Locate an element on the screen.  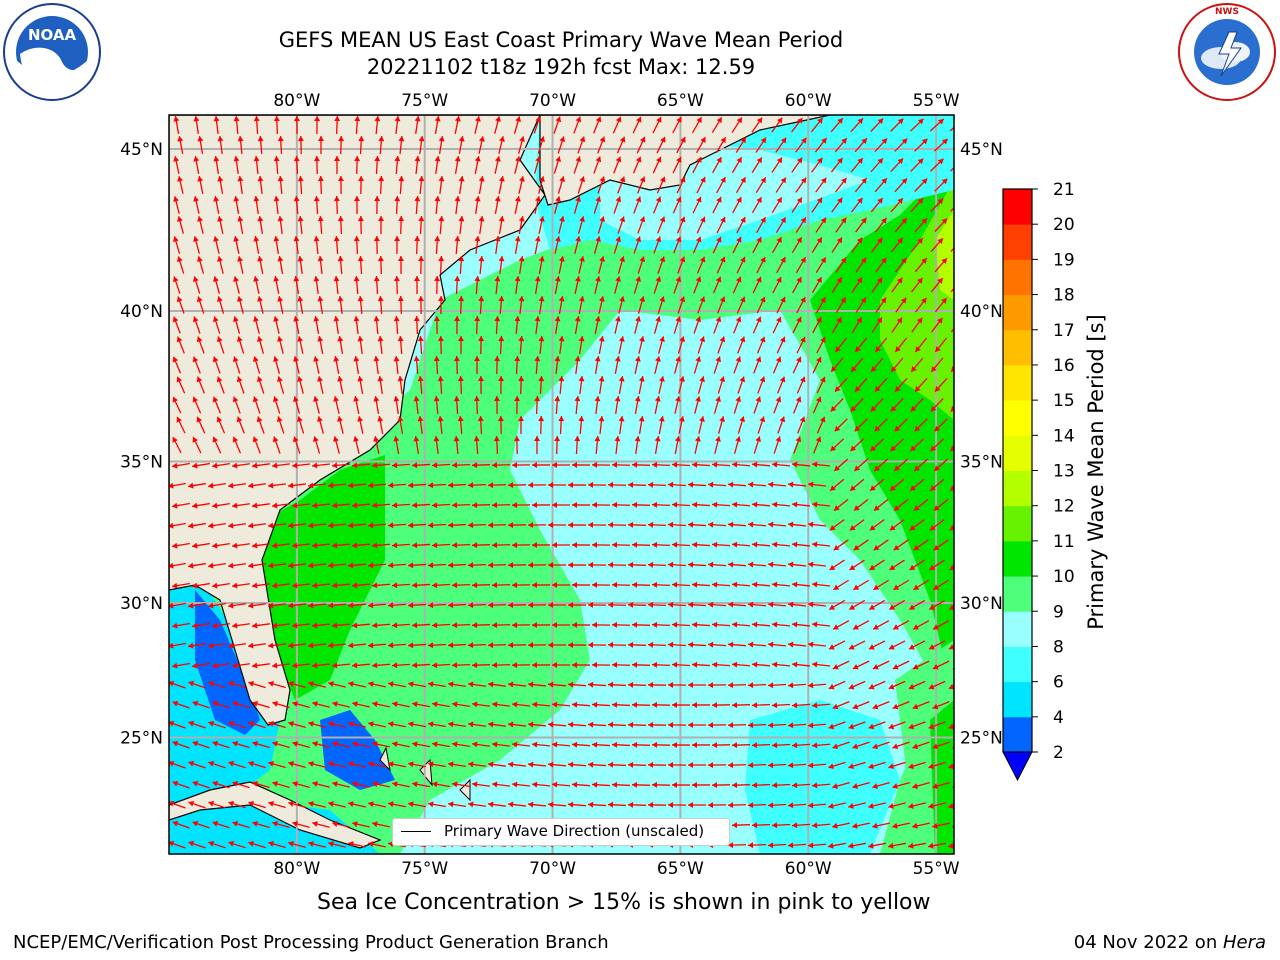
colorbar-swatch is located at coordinates (1017, 594).